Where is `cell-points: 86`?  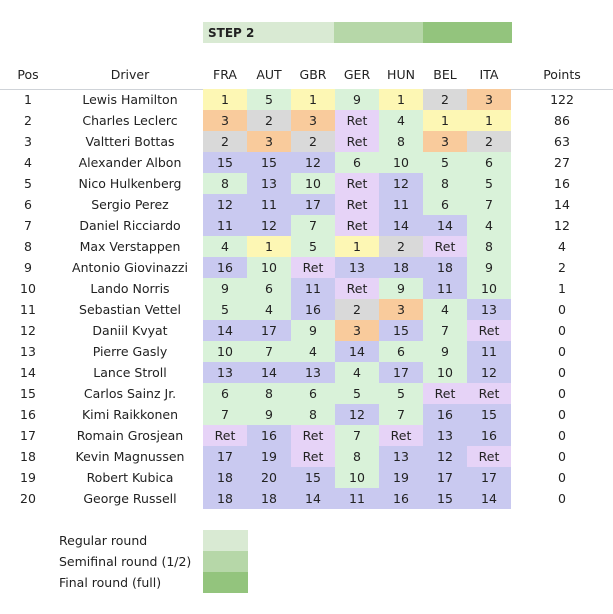 cell-points: 86 is located at coordinates (562, 120).